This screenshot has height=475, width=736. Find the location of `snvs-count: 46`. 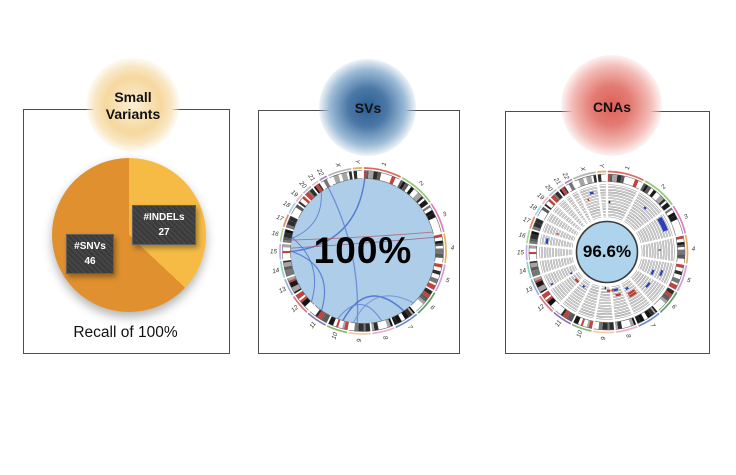

snvs-count: 46 is located at coordinates (90, 261).